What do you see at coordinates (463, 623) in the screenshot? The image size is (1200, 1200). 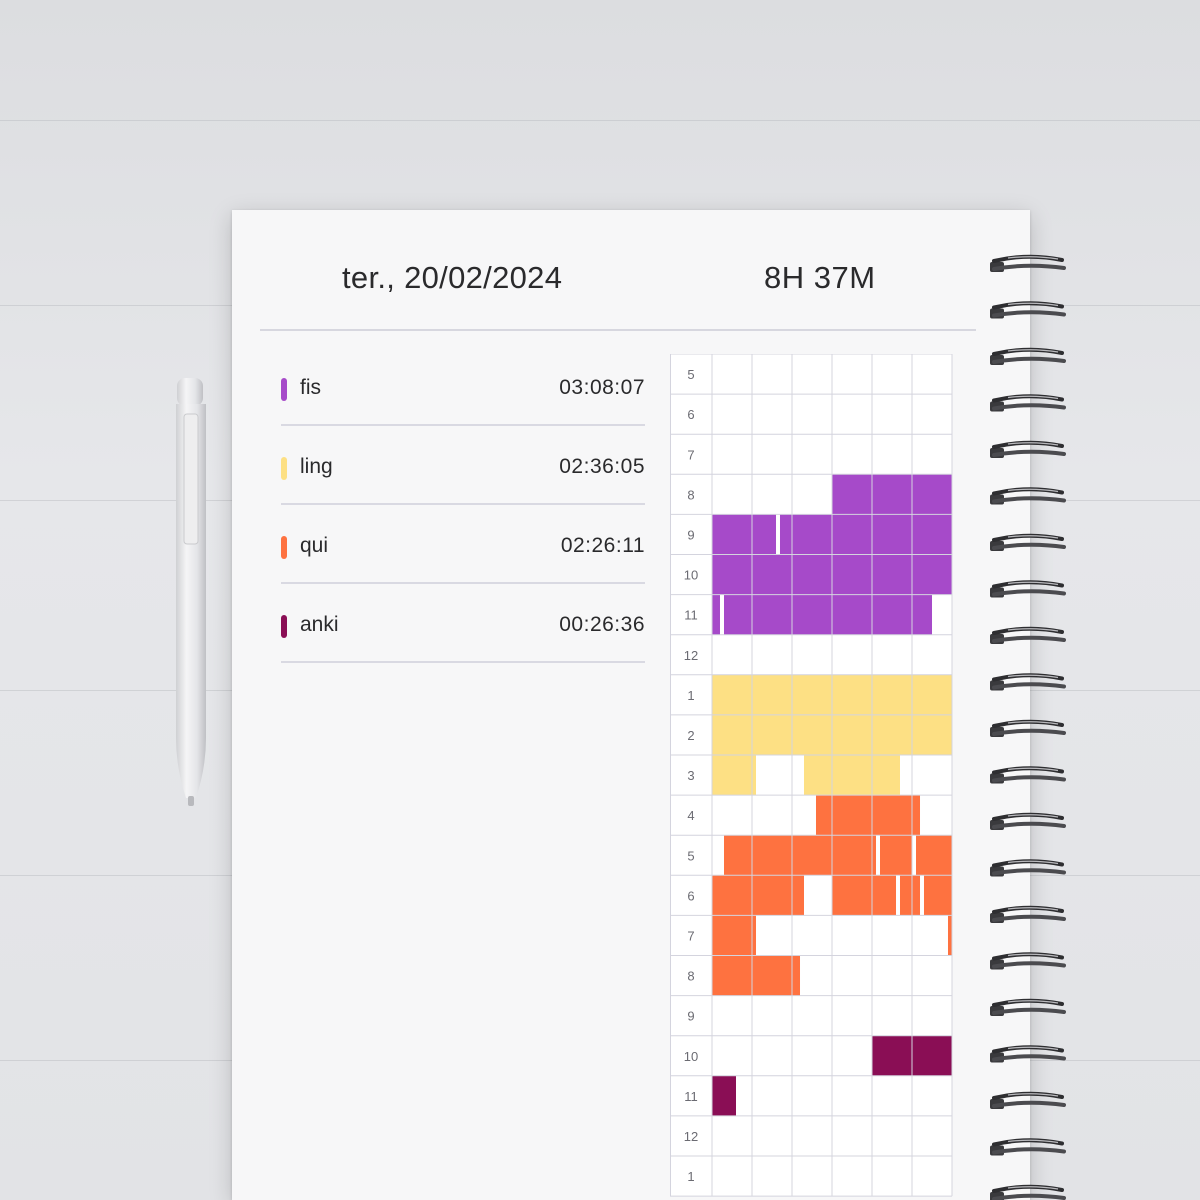 I see `legend-item: anki 00:26:36` at bounding box center [463, 623].